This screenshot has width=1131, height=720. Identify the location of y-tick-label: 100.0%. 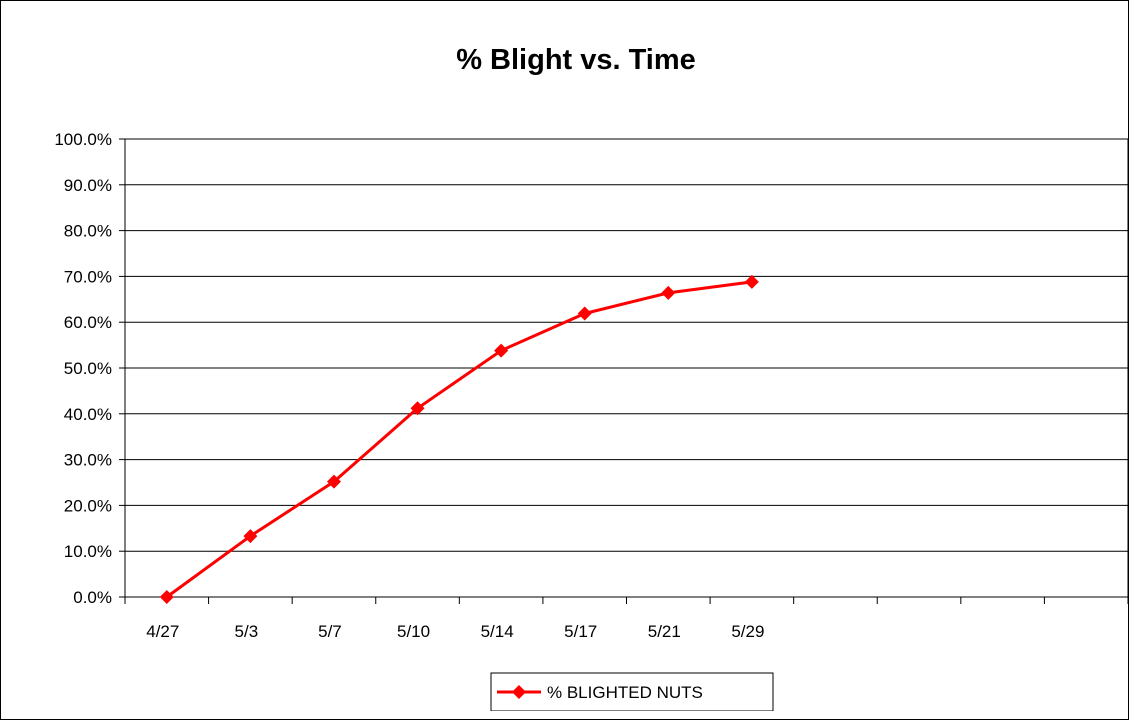
(83, 139).